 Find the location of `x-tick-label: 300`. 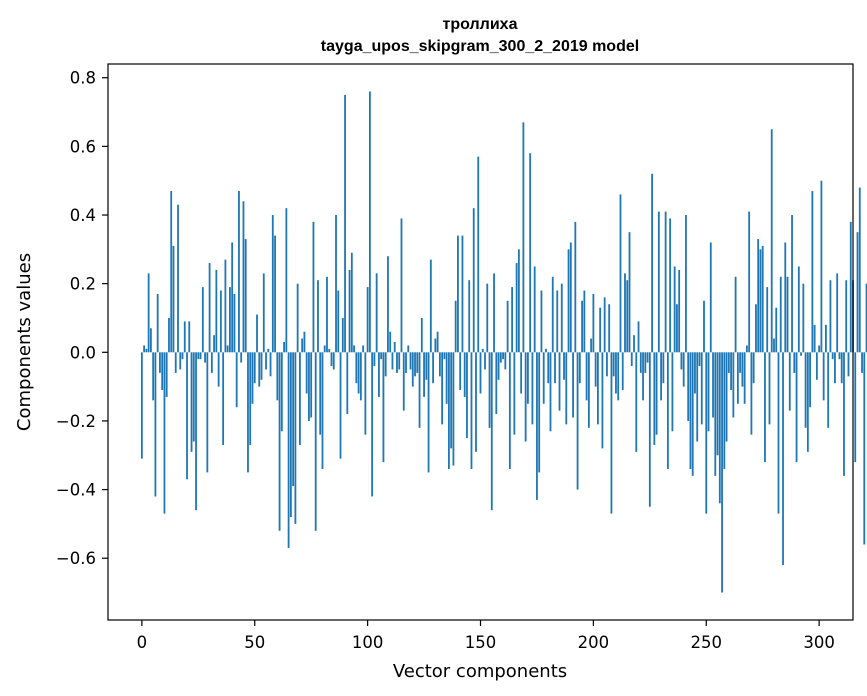

x-tick-label: 300 is located at coordinates (819, 642).